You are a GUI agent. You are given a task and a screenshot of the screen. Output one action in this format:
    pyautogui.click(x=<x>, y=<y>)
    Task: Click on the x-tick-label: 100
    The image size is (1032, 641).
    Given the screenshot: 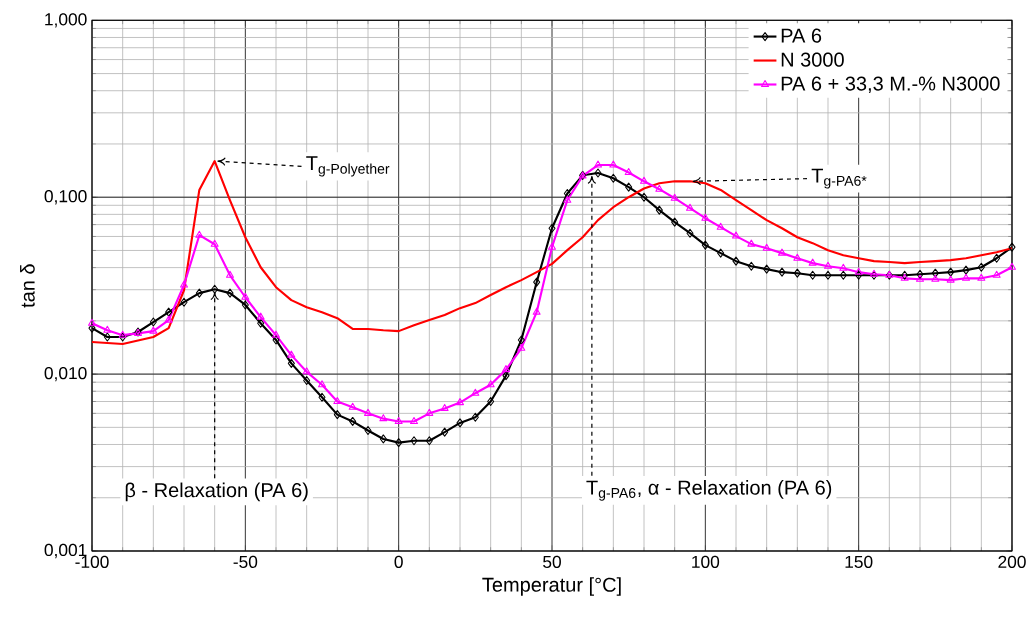 What is the action you would take?
    pyautogui.click(x=706, y=561)
    